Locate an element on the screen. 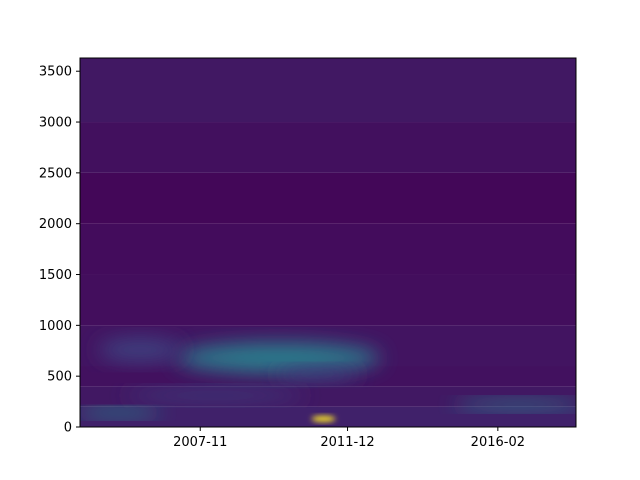 The height and width of the screenshot is (480, 640). y-tick-label: 2000 is located at coordinates (55, 224).